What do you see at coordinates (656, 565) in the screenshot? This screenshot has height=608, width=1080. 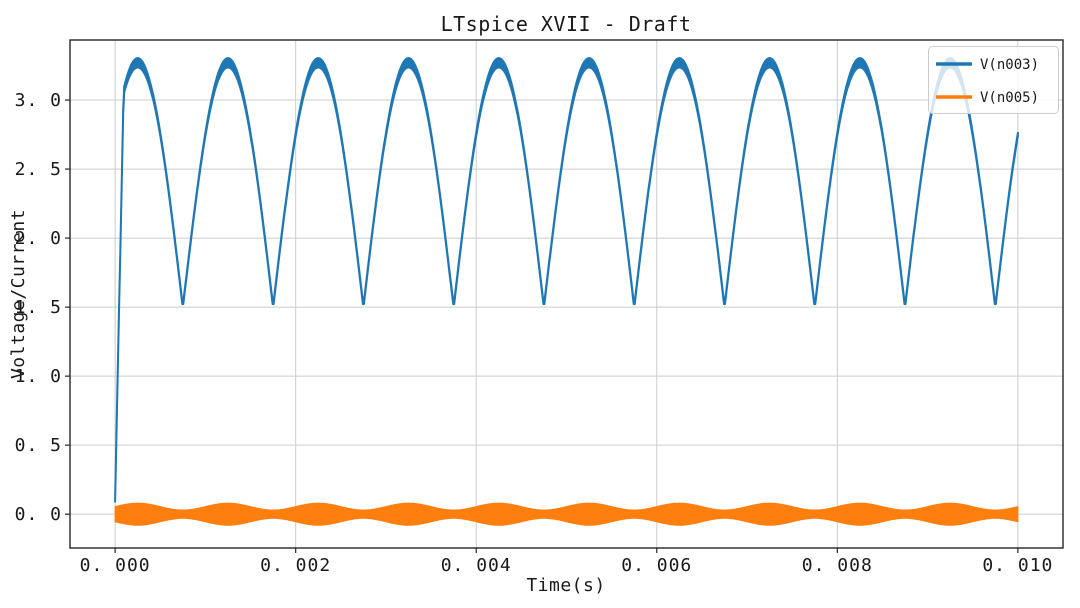 I see `x-tick-label: 0. 006` at bounding box center [656, 565].